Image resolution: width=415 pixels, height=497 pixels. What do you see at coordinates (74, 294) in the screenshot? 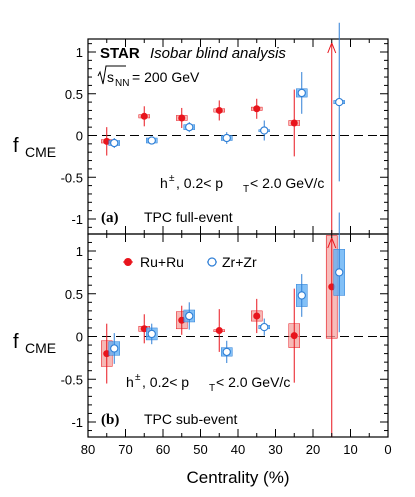
I see `y-tick-label-b: 0.5` at bounding box center [74, 294].